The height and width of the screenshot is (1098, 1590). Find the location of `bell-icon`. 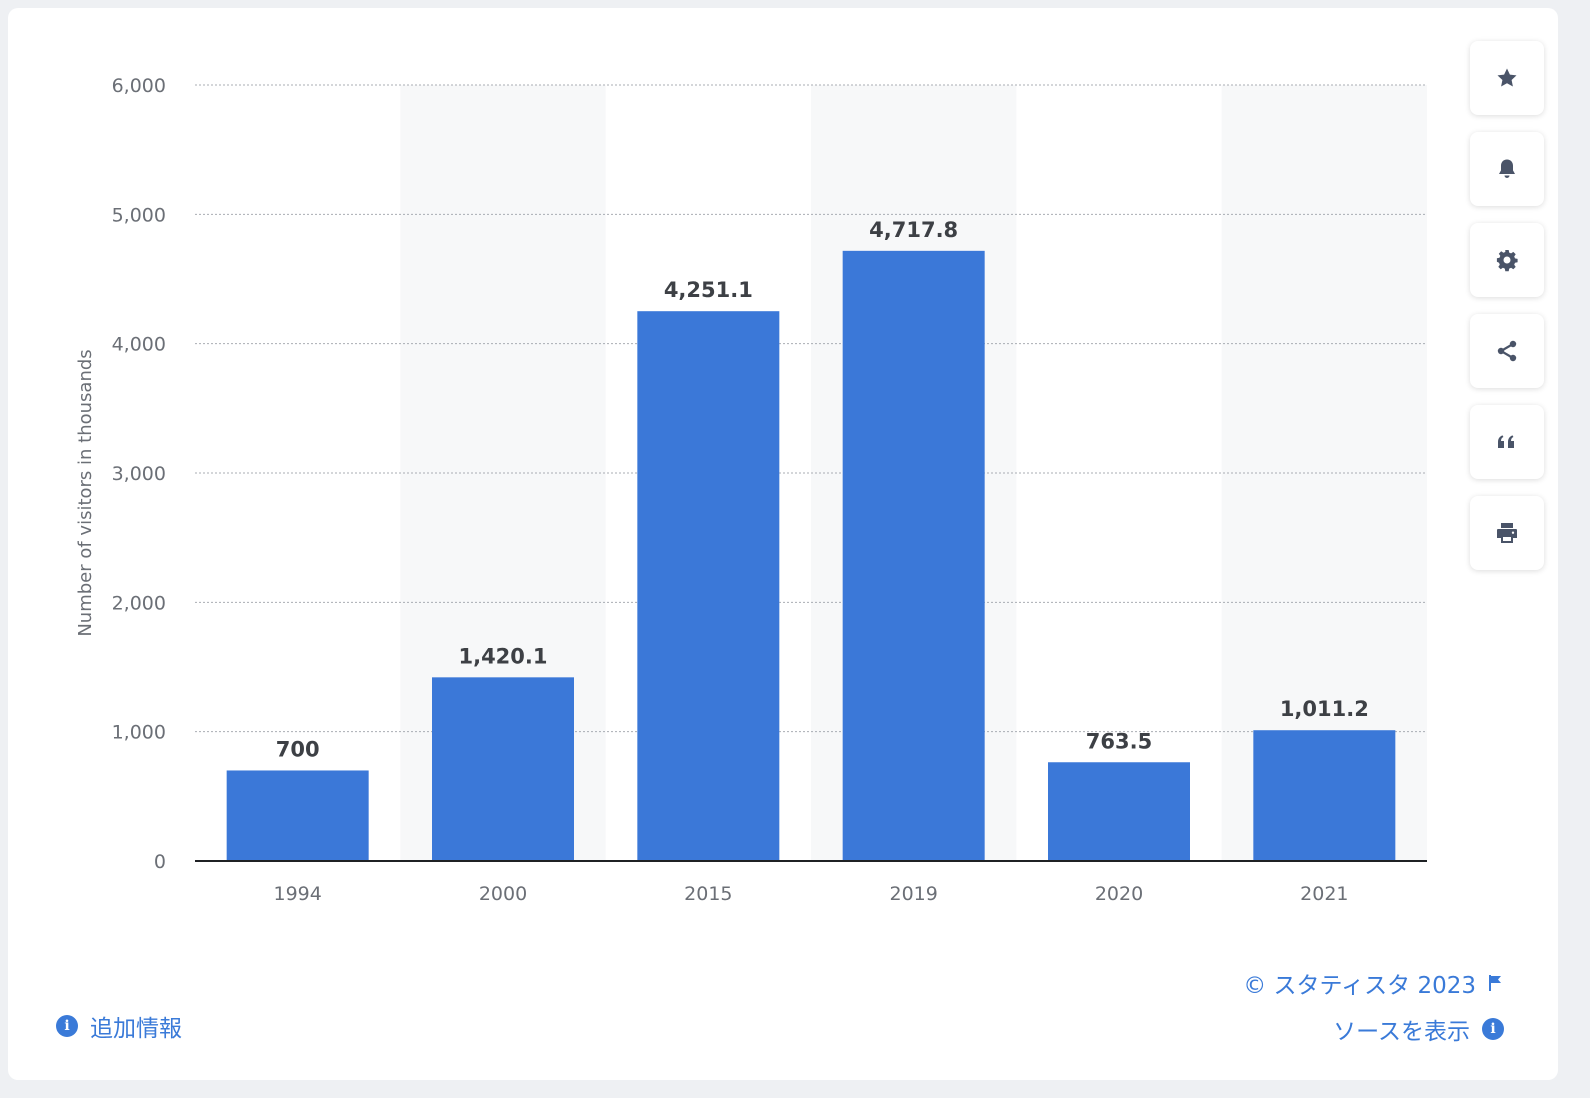

bell-icon is located at coordinates (1507, 168).